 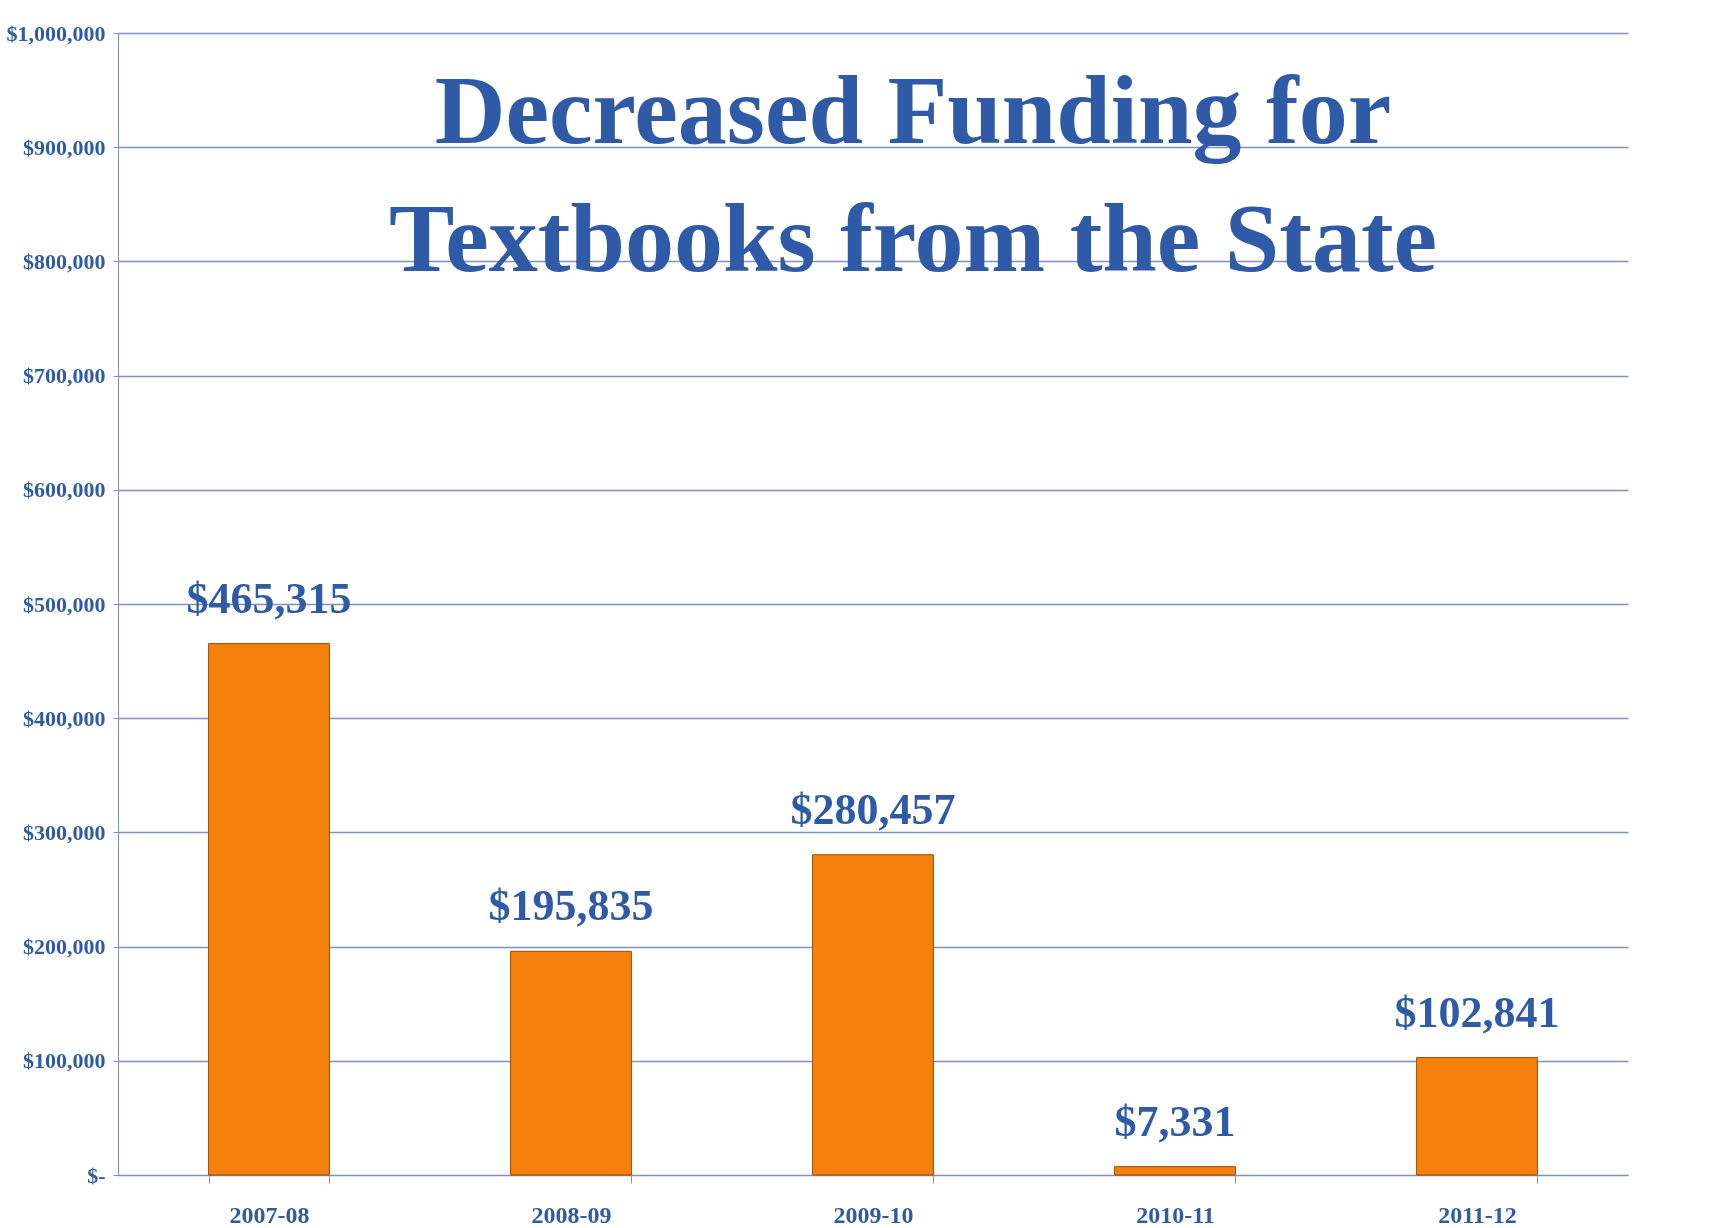 What do you see at coordinates (64, 147) in the screenshot?
I see `y-tick-label: $900,000` at bounding box center [64, 147].